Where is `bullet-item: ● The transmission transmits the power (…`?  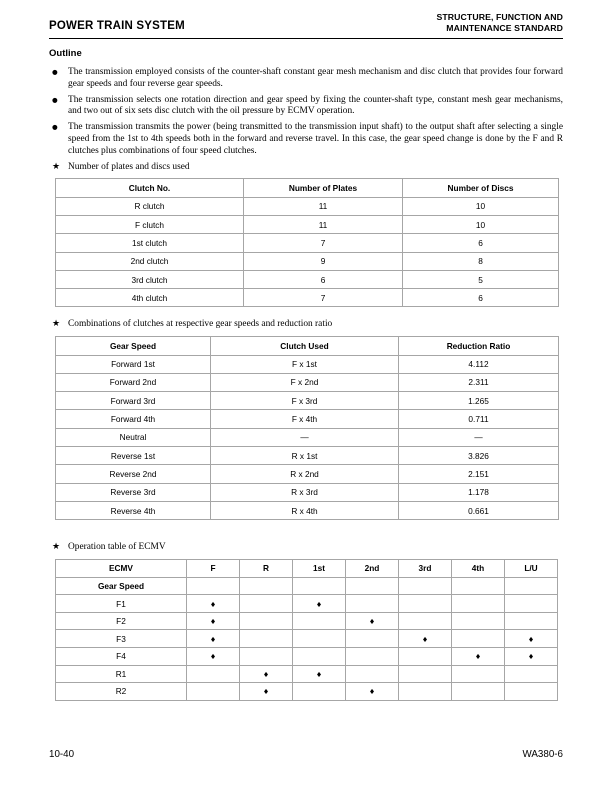
bullet-item: ● The transmission transmits the power (… is located at coordinates (306, 139).